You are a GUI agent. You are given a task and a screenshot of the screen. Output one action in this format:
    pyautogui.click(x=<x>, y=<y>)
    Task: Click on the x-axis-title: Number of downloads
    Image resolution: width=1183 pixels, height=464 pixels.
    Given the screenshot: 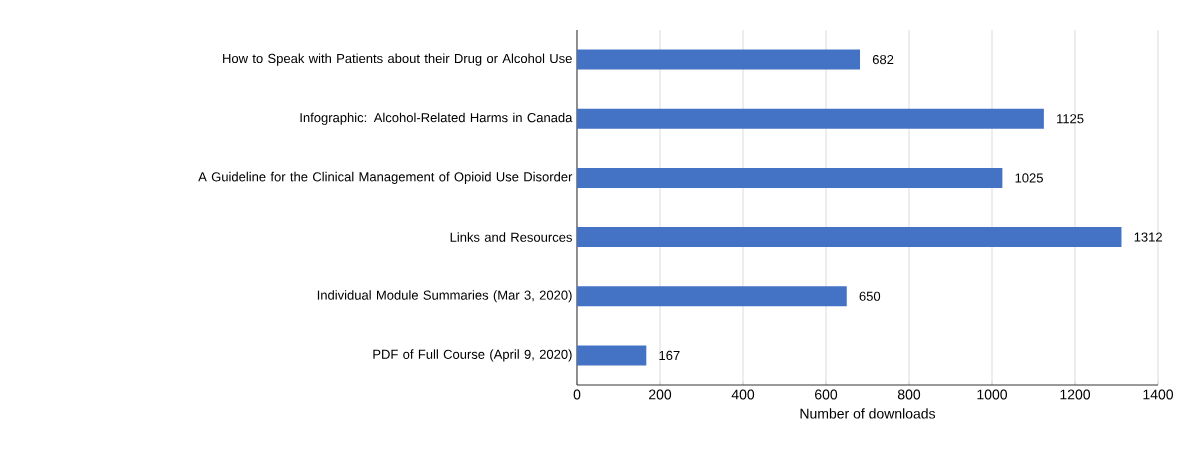 What is the action you would take?
    pyautogui.click(x=868, y=413)
    